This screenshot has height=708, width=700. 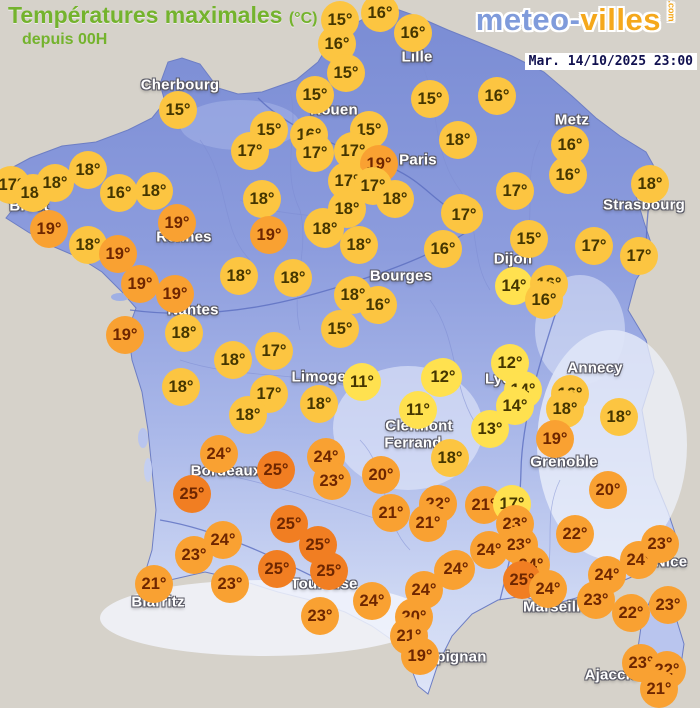 What do you see at coordinates (180, 85) in the screenshot?
I see `city-label-cherbourg: Cherbourg` at bounding box center [180, 85].